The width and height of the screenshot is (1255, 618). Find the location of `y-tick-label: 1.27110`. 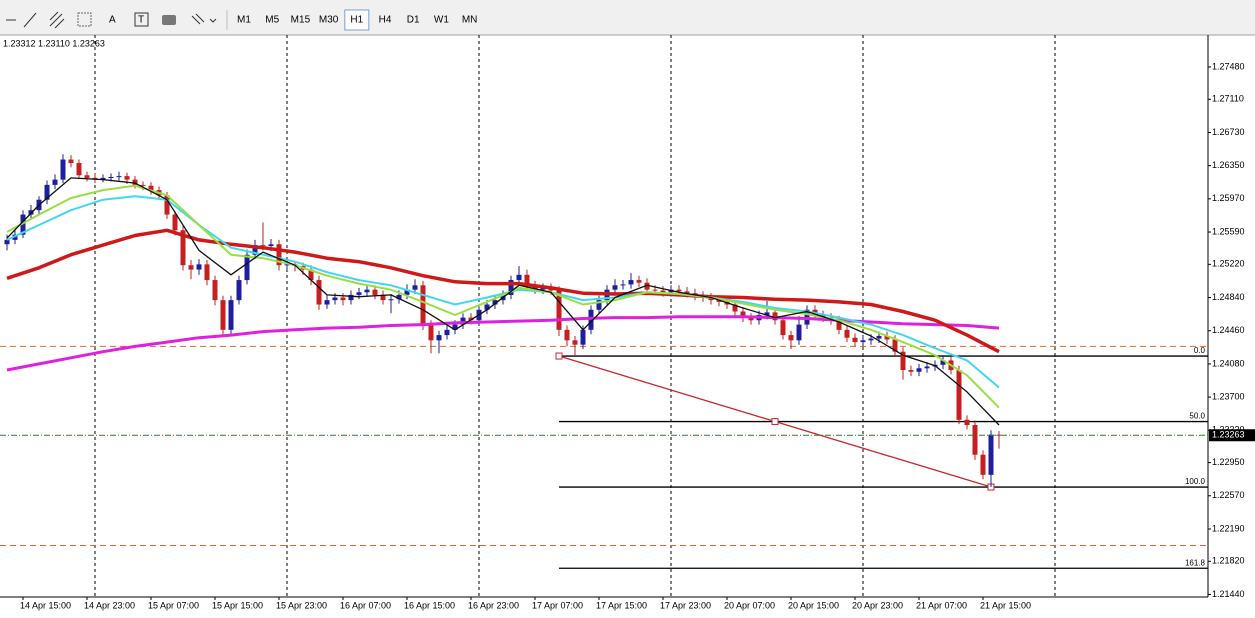

y-tick-label: 1.27110 is located at coordinates (1228, 99).